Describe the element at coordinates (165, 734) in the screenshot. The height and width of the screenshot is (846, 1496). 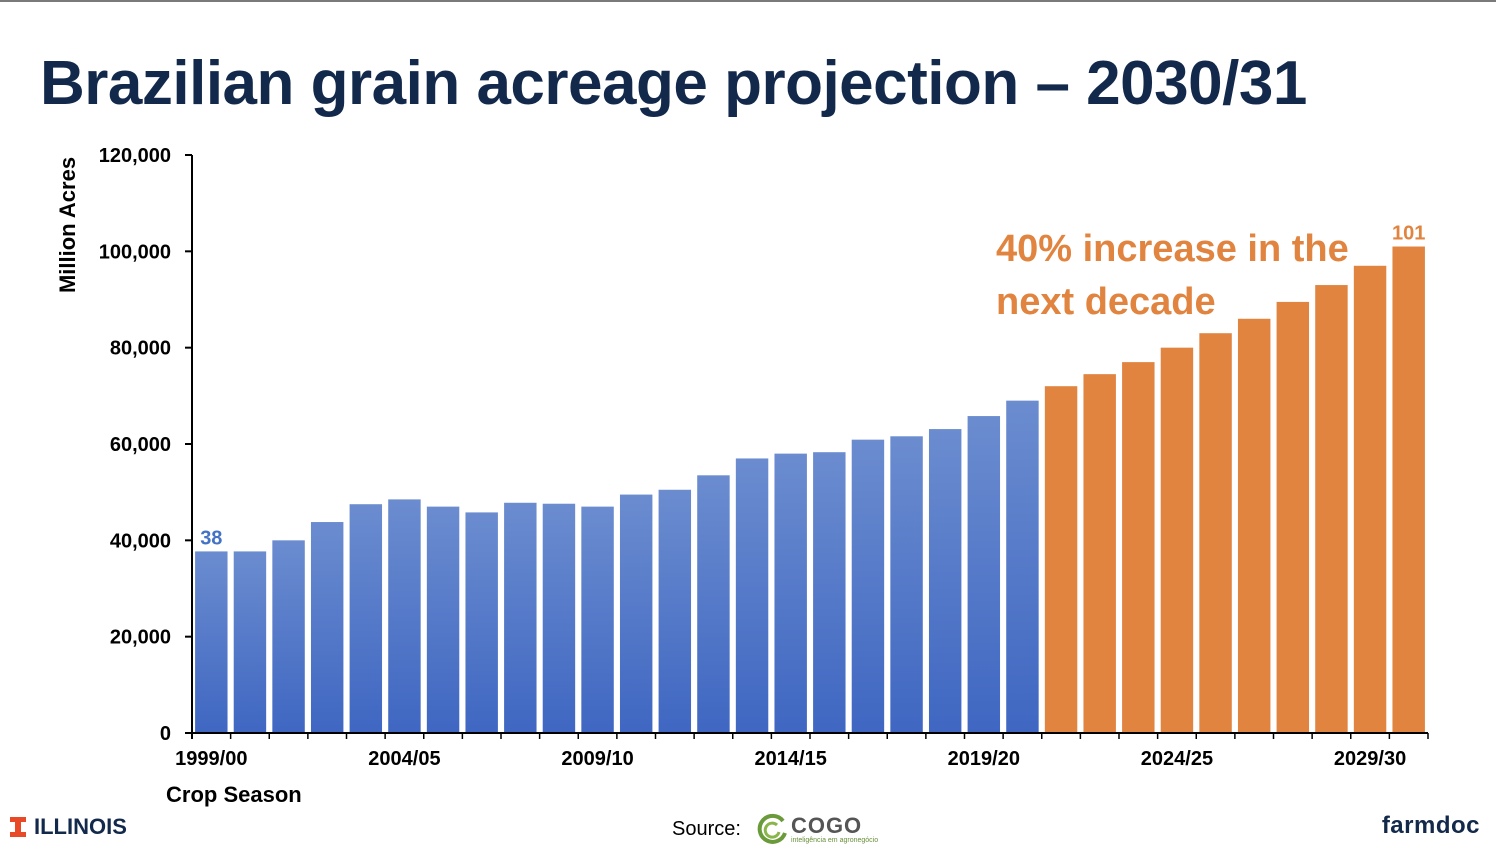
I see `y-tick-label: 0` at that location.